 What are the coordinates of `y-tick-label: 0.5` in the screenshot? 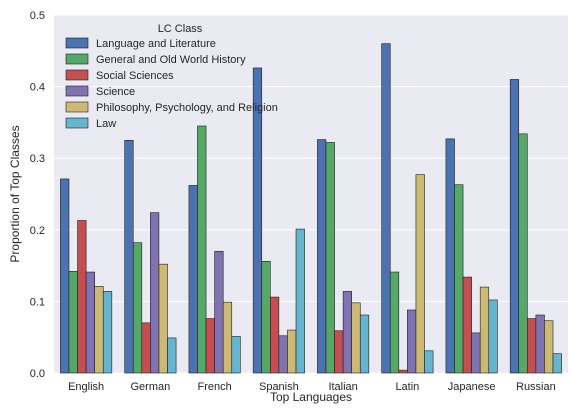 It's located at (37, 16).